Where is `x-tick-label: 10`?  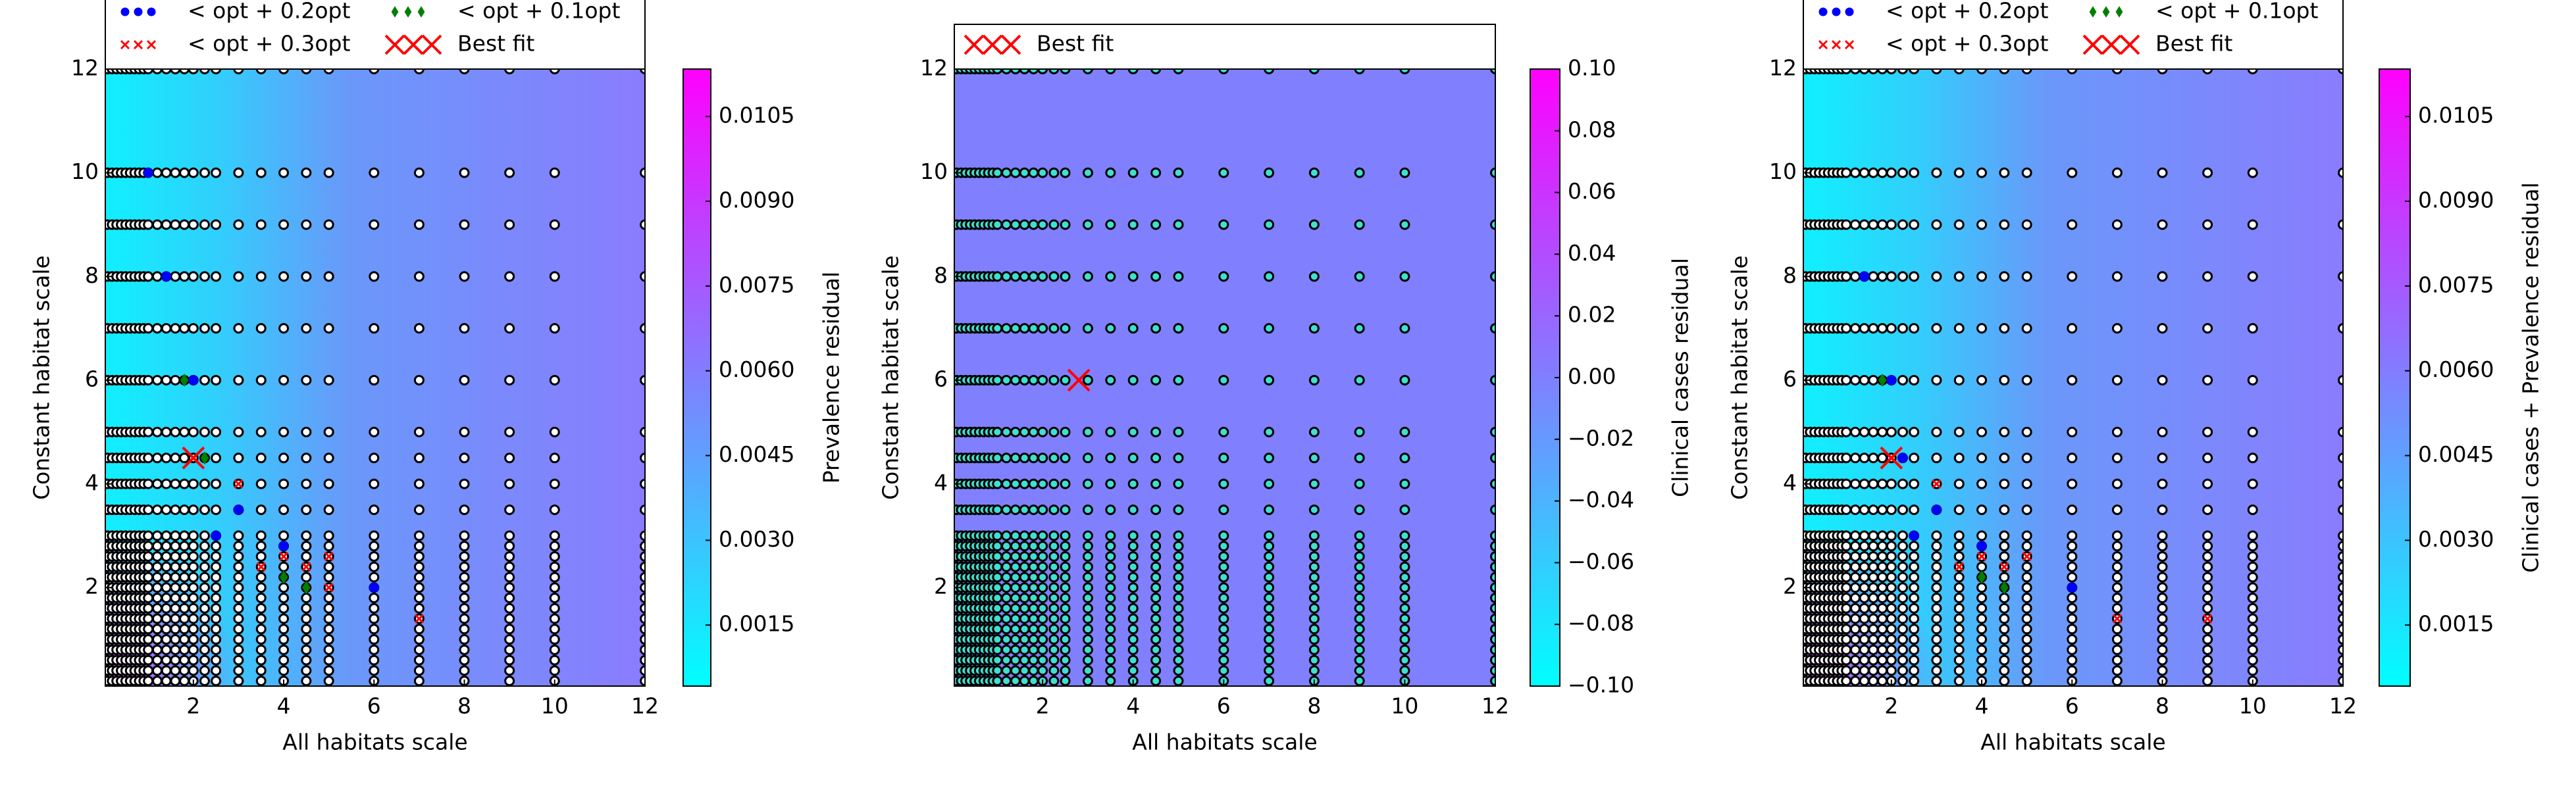 x-tick-label: 10 is located at coordinates (1404, 706).